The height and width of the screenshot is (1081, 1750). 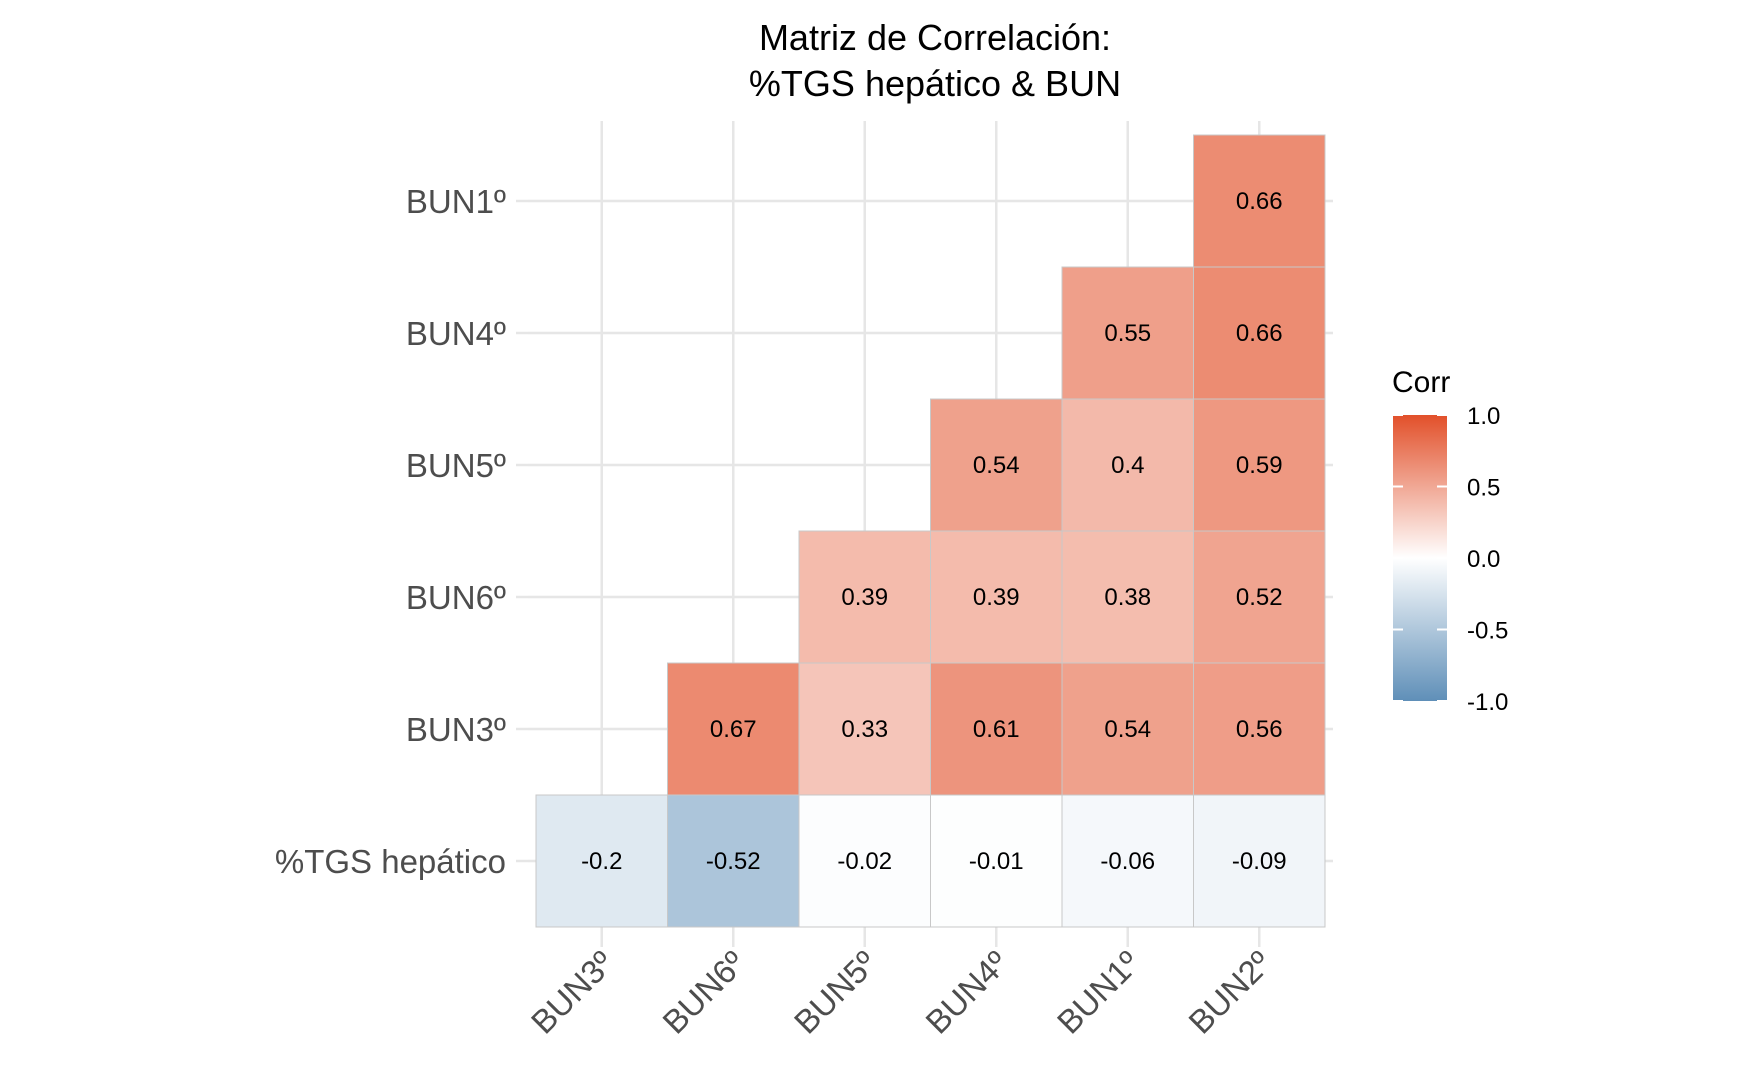 What do you see at coordinates (1259, 465) in the screenshot?
I see `cell-value-label: 0.59` at bounding box center [1259, 465].